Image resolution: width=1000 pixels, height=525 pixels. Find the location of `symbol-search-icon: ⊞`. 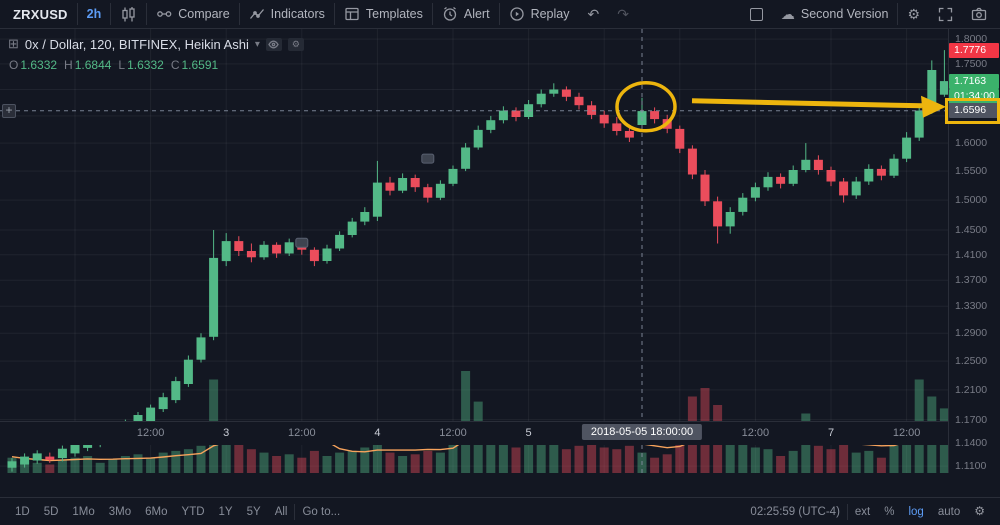

symbol-search-icon: ⊞ is located at coordinates (13, 43).